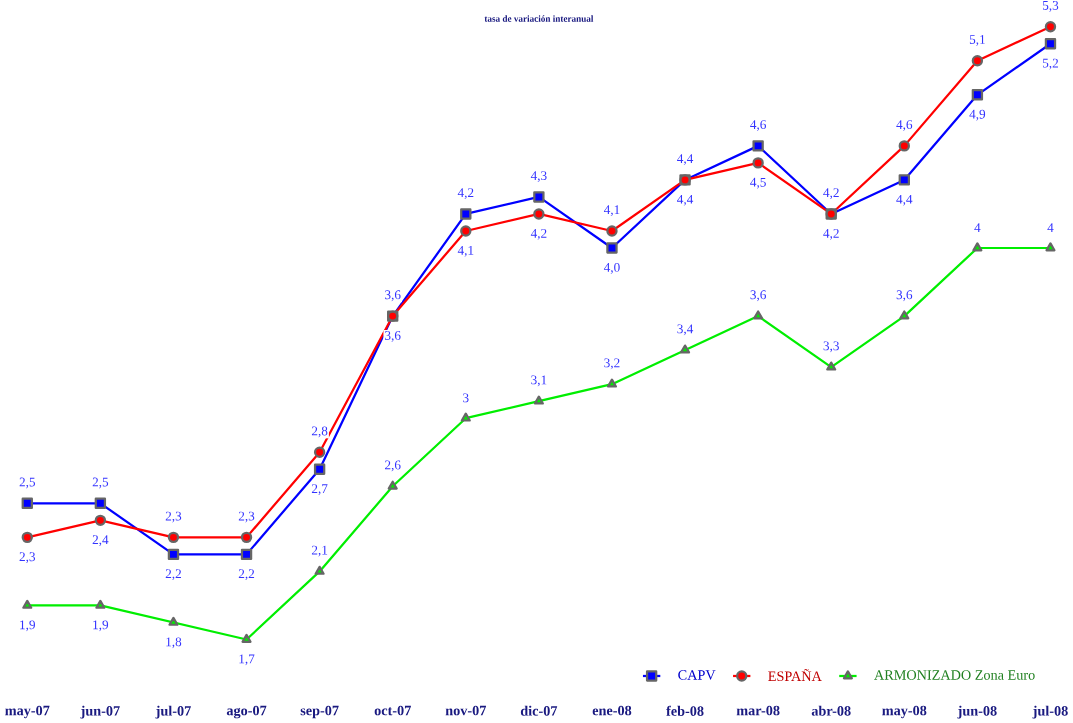  I want to click on x-tick-label: jul-08, so click(1050, 712).